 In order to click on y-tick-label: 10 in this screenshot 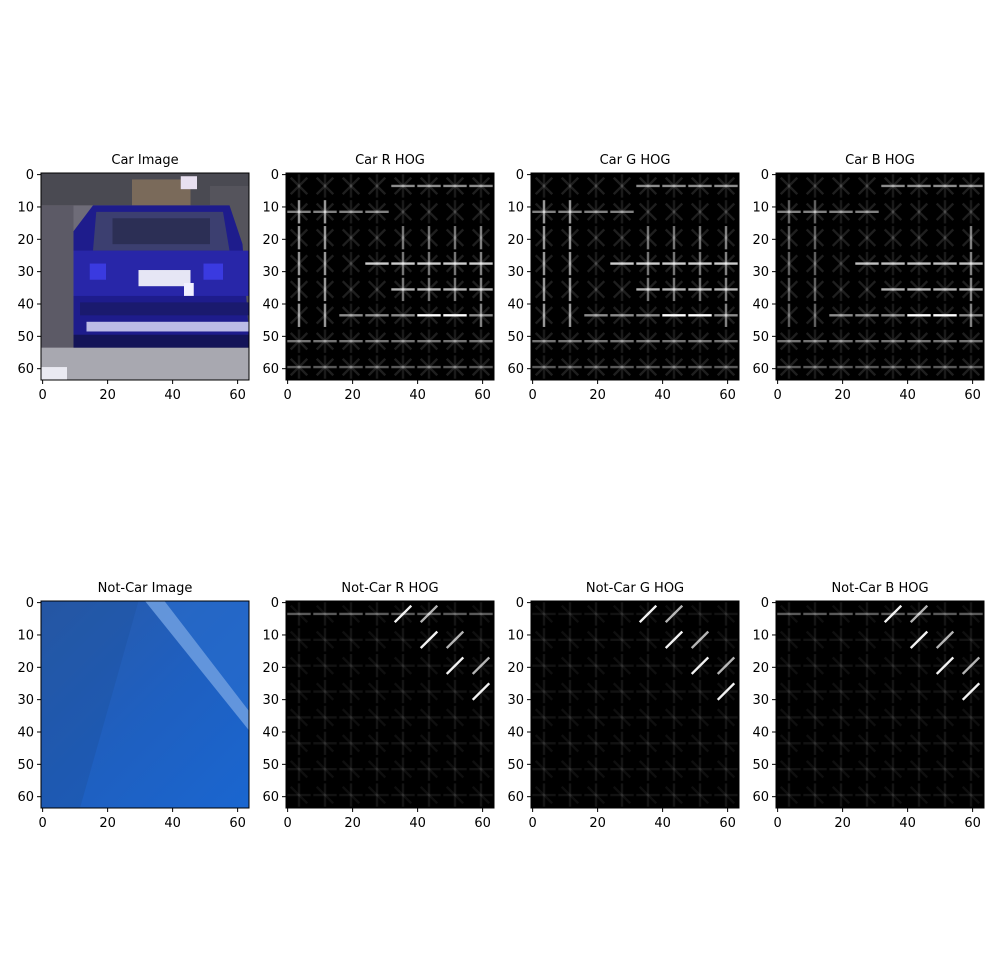, I will do `click(760, 207)`.